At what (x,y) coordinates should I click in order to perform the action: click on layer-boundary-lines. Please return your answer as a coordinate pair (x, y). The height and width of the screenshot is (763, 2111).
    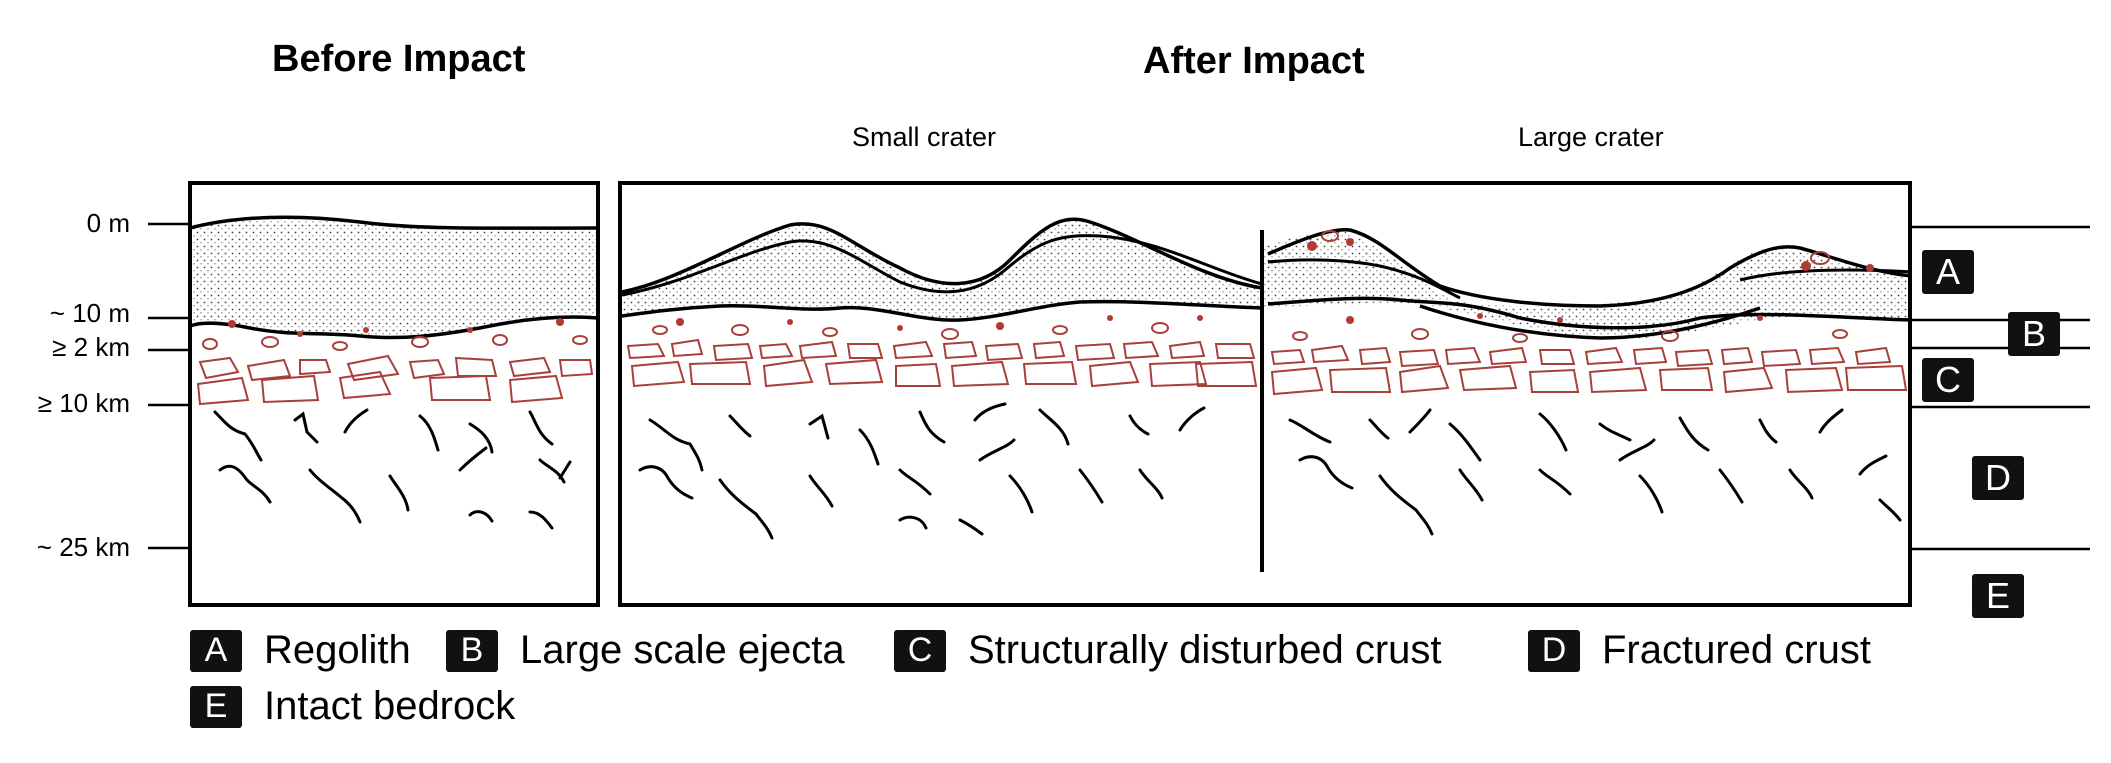
    Looking at the image, I should click on (2001, 388).